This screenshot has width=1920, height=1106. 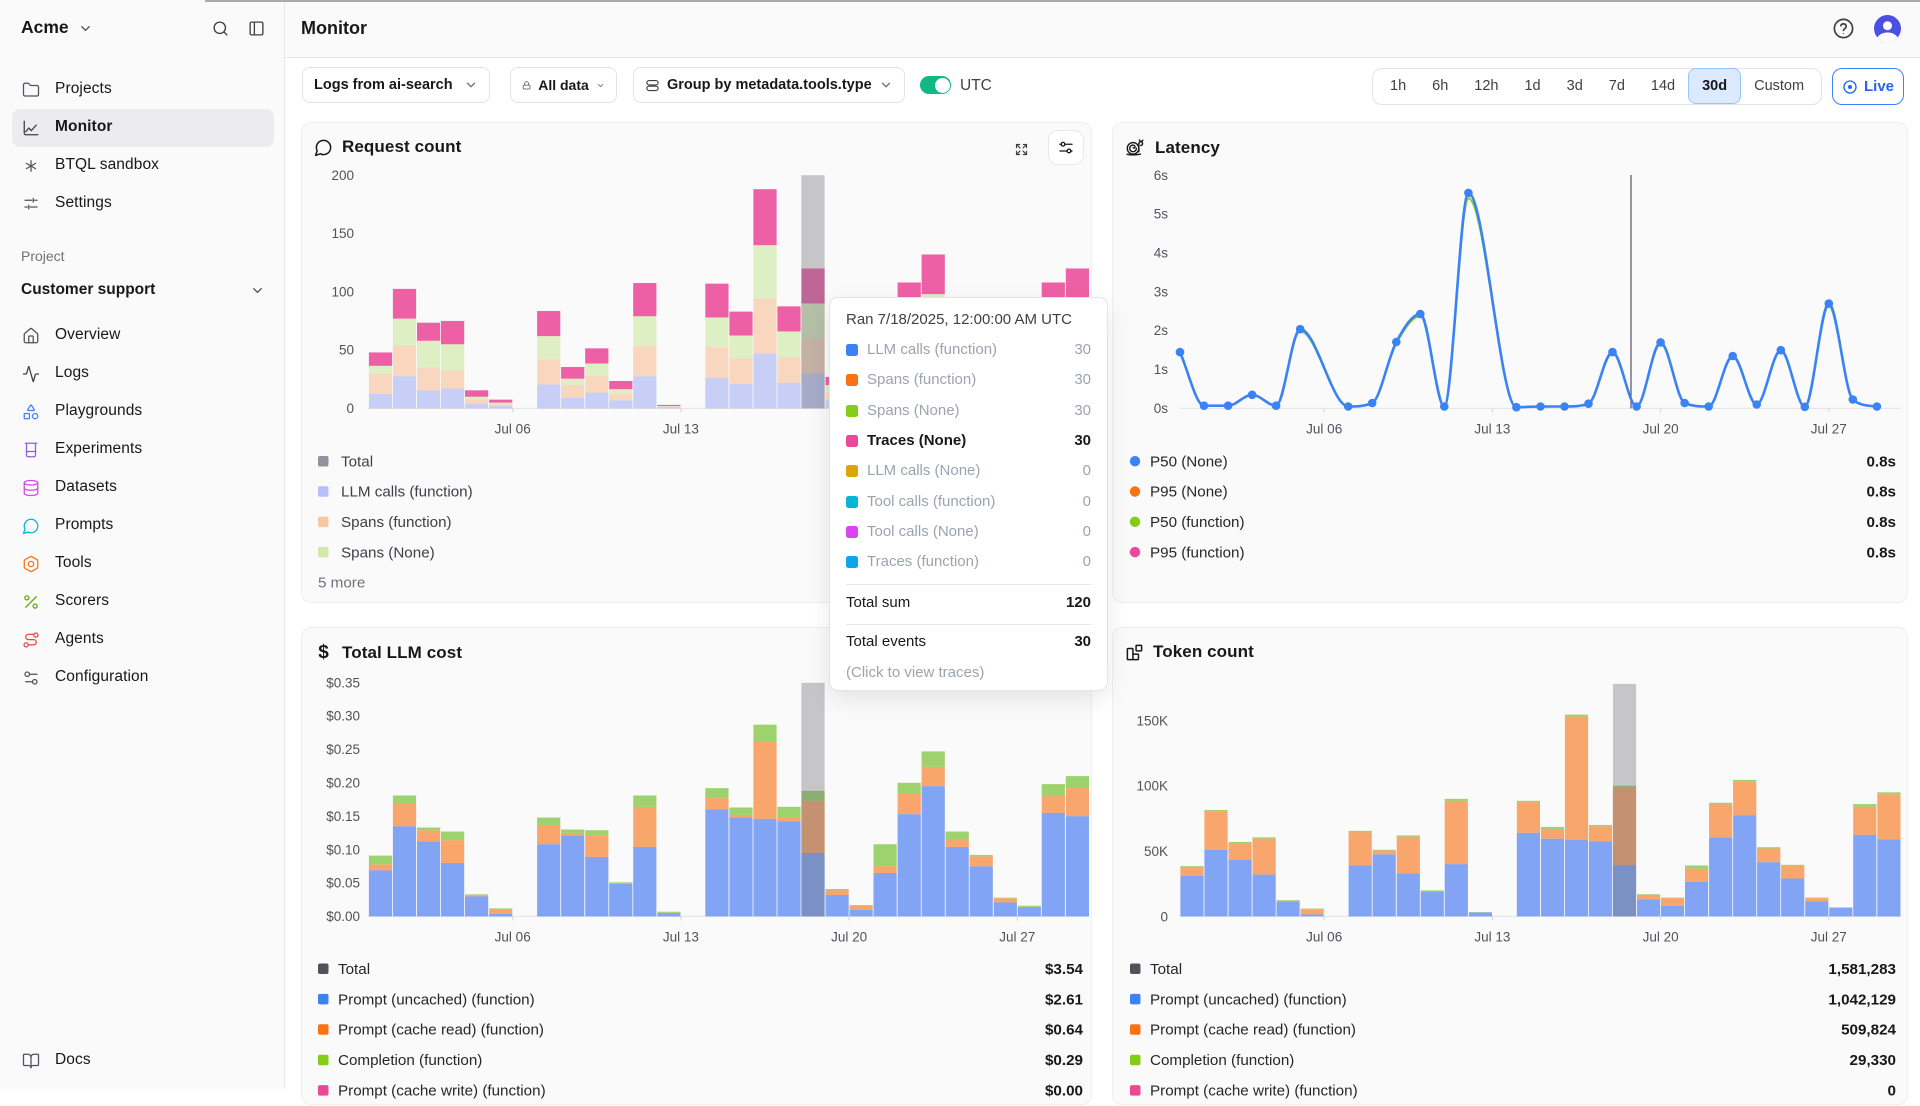 What do you see at coordinates (343, 749) in the screenshot?
I see `svg-text: $0.25` at bounding box center [343, 749].